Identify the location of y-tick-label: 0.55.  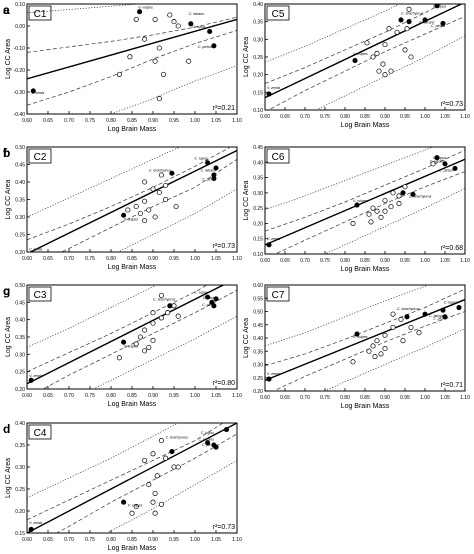
(258, 299).